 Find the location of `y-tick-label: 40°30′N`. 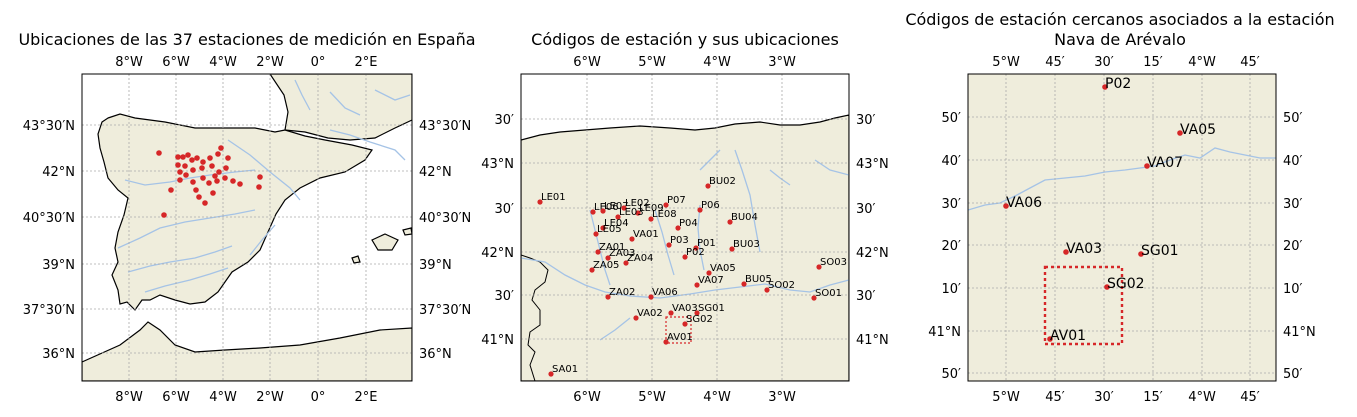

y-tick-label: 40°30′N is located at coordinates (49, 218).